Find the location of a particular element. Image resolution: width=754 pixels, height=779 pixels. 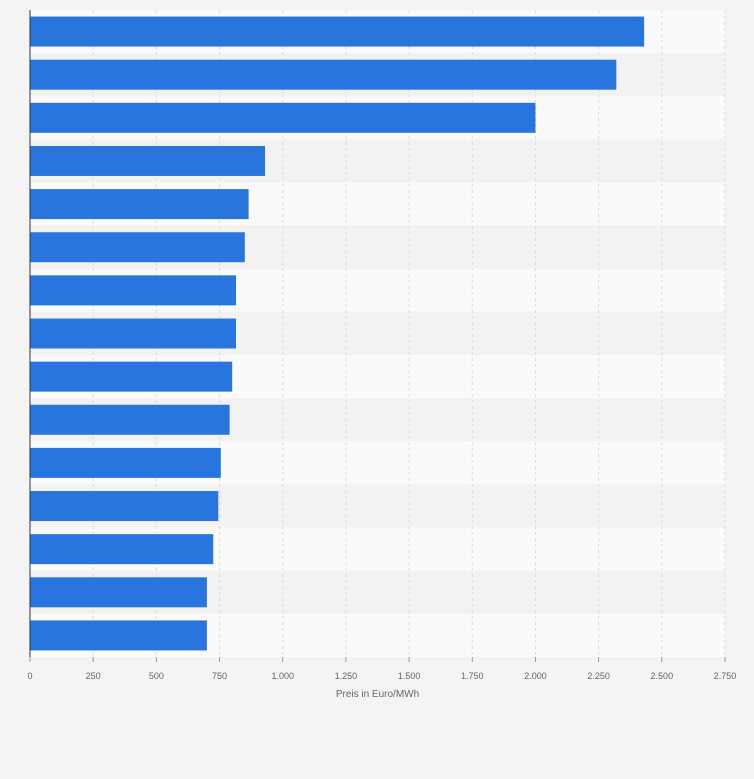

x-tick-label: 2.000 is located at coordinates (535, 676).